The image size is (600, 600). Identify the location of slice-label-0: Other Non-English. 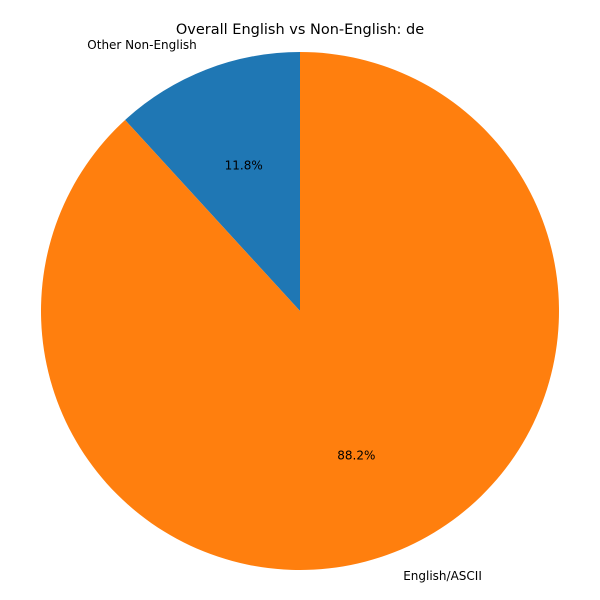
(141, 45).